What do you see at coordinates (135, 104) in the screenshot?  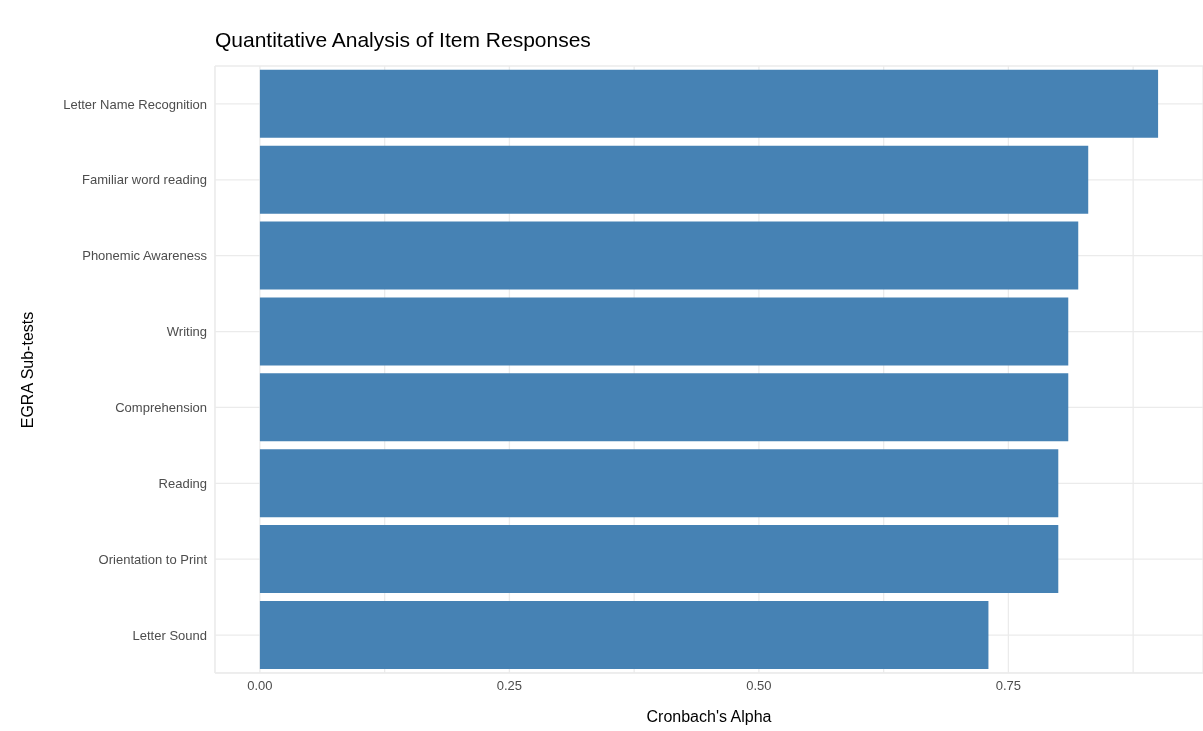 I see `y-tick-label: Letter Name Recognition` at bounding box center [135, 104].